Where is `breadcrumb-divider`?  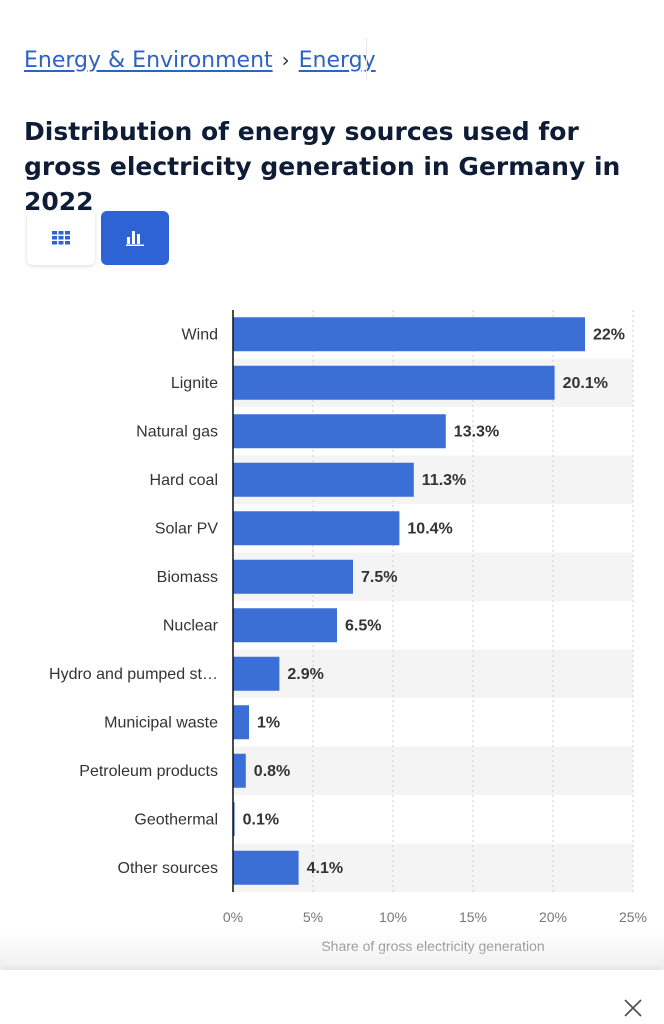 breadcrumb-divider is located at coordinates (366, 59).